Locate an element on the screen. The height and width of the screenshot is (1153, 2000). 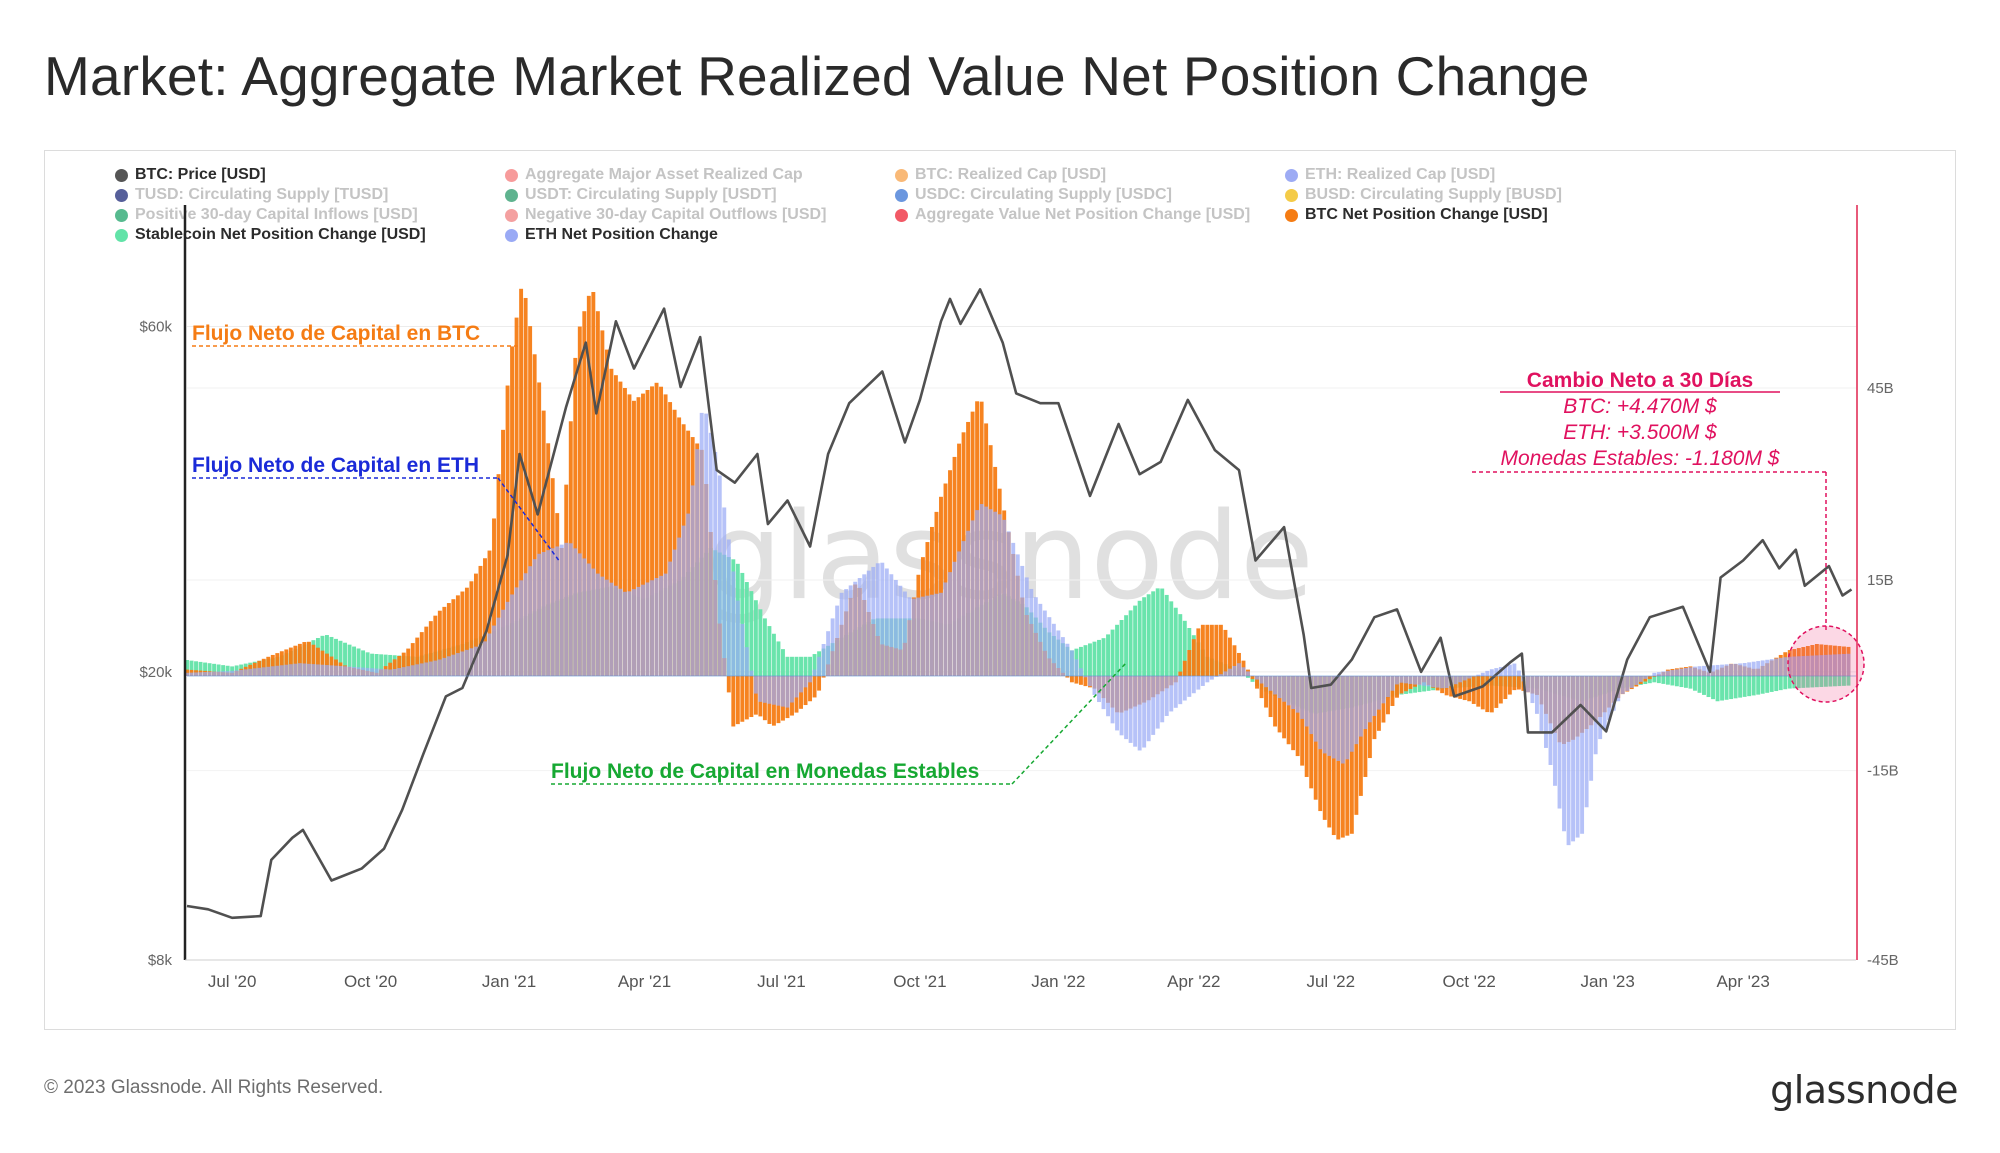
legend-dot is located at coordinates (901, 175).